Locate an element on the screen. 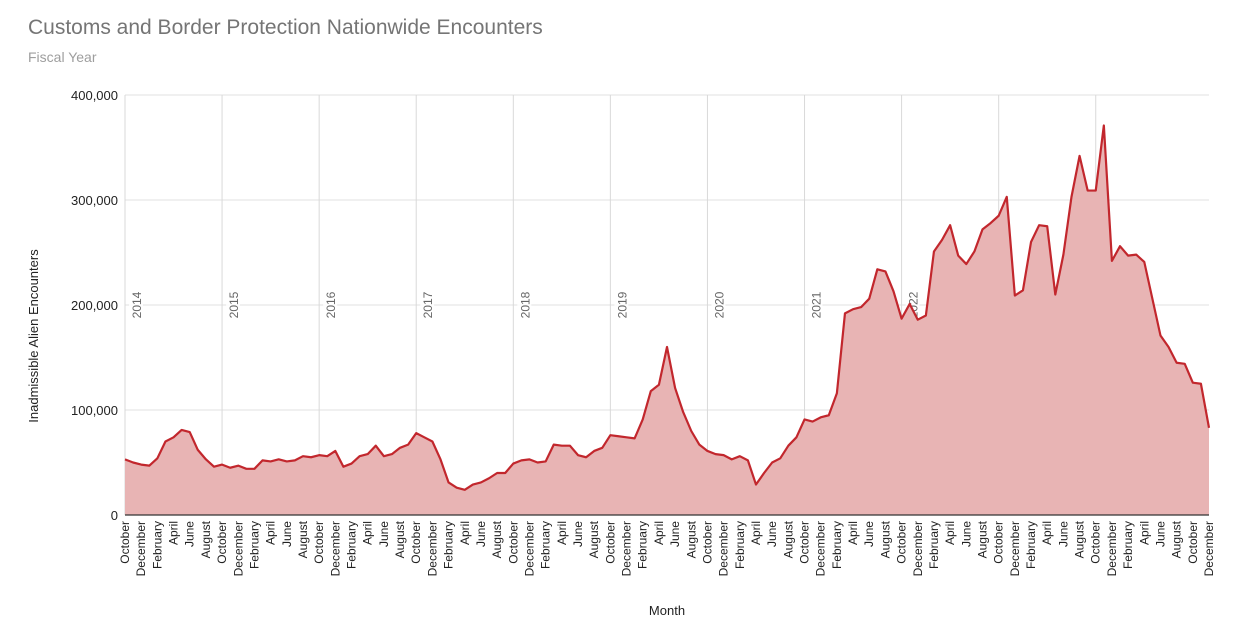 The image size is (1240, 640). fiscal-year-label: 2018 is located at coordinates (525, 304).